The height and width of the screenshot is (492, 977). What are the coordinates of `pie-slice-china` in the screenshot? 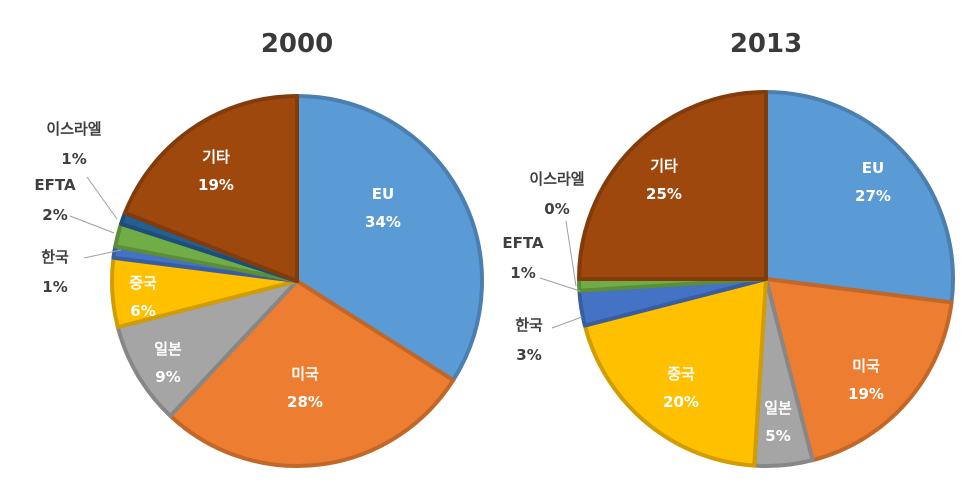 It's located at (675, 372).